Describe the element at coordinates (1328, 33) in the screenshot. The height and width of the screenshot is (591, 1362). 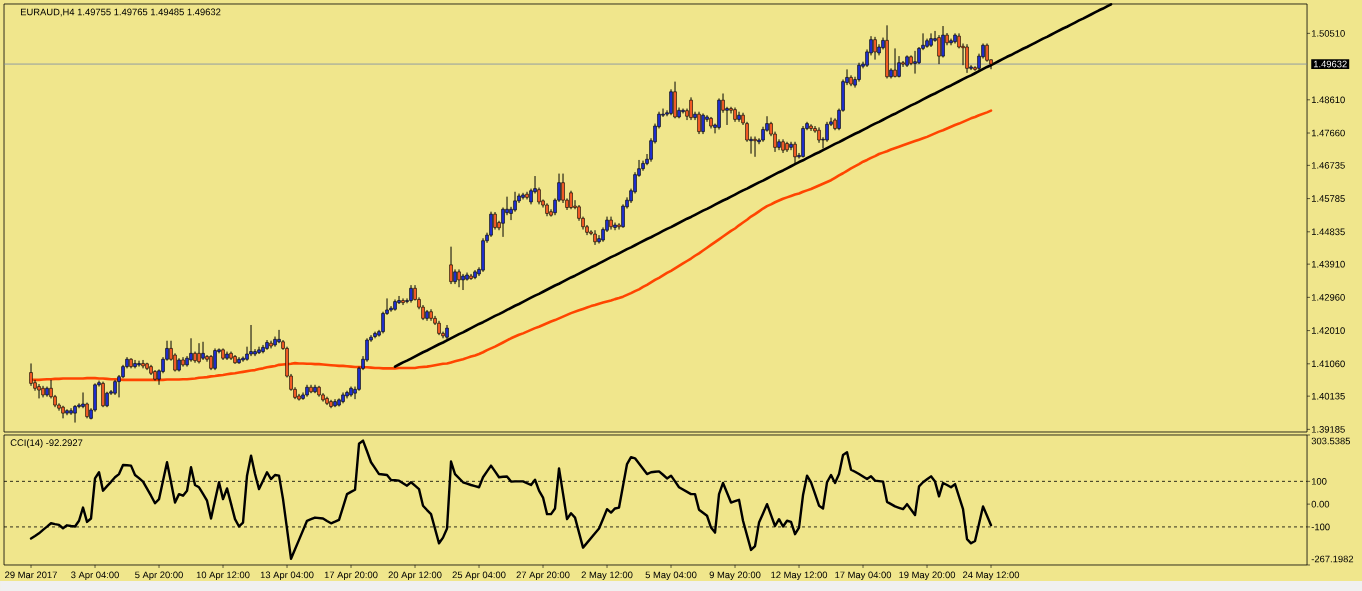
I see `y-tick-label: 1.50510` at that location.